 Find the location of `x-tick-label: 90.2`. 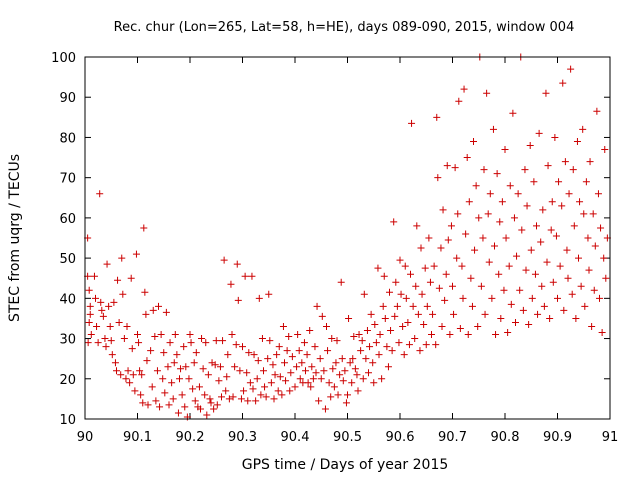

x-tick-label: 90.2 is located at coordinates (190, 437).